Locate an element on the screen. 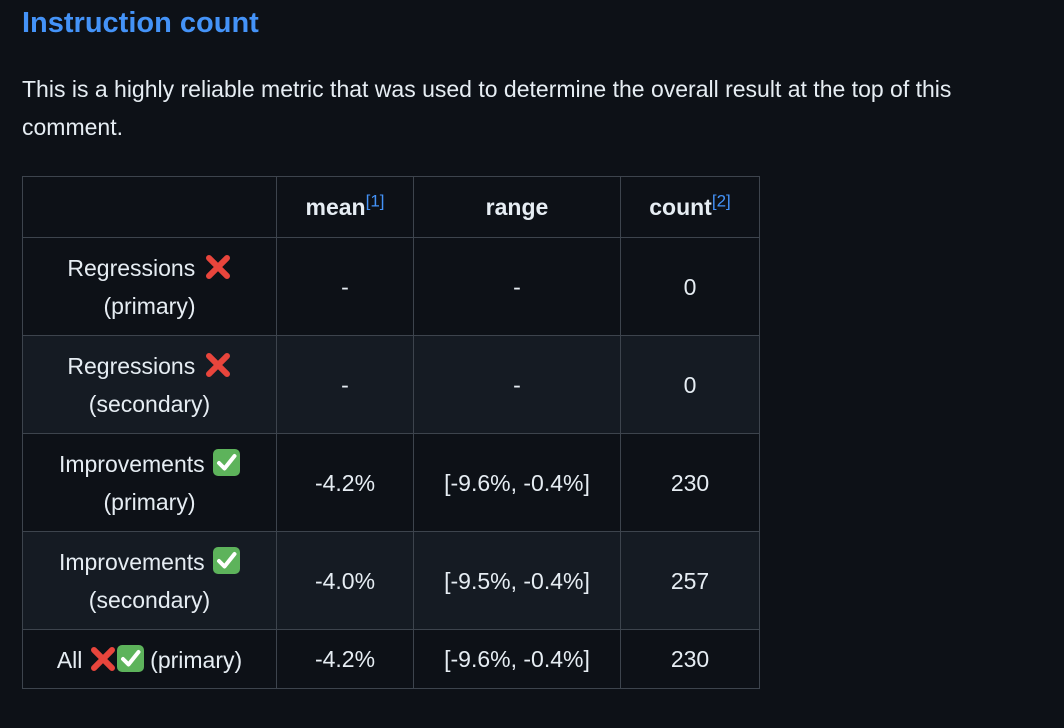  table-row: Regressions (secondary) - - 0 is located at coordinates (391, 384).